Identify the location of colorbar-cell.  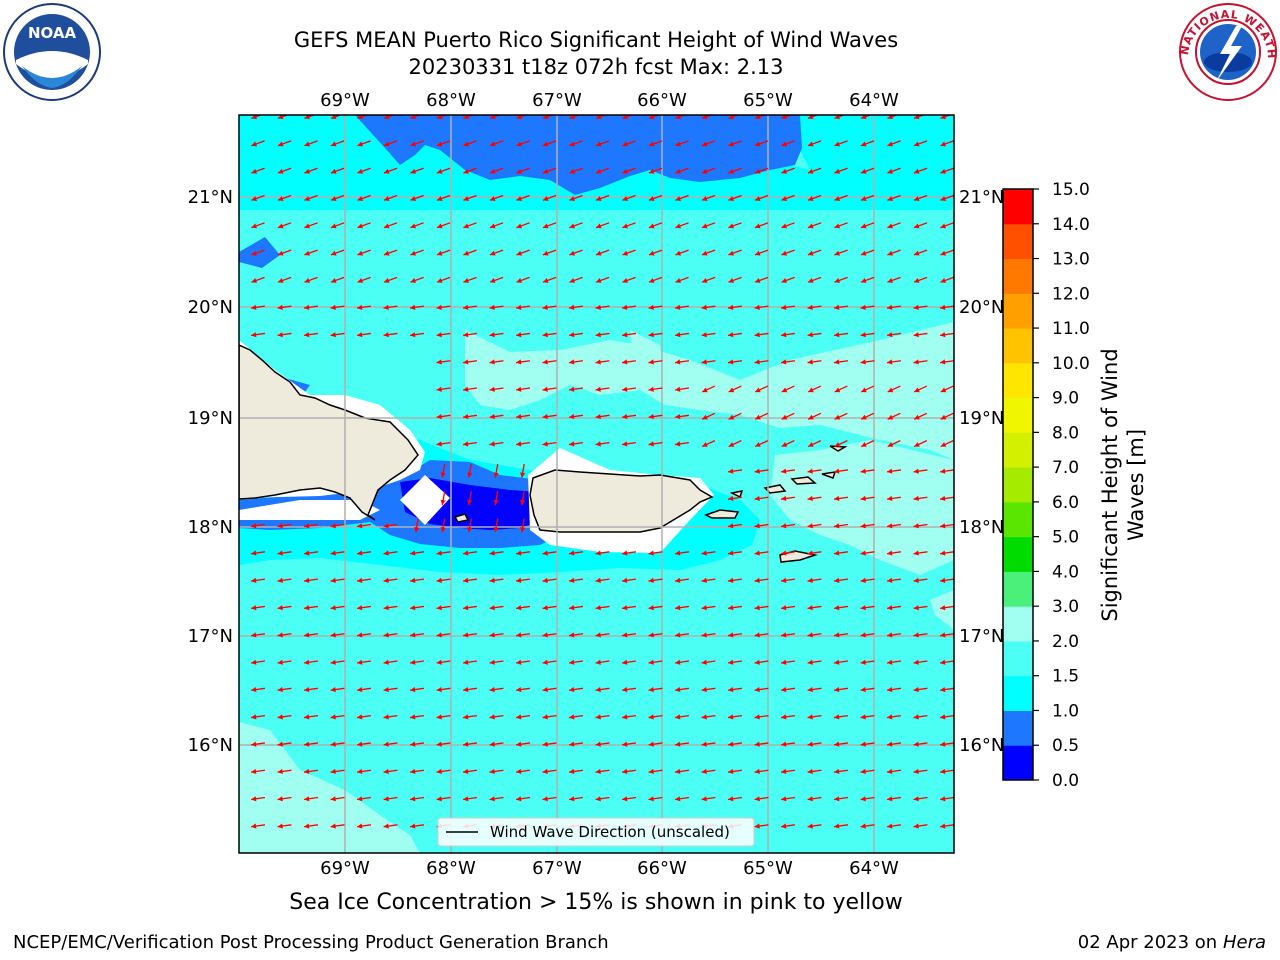
(1018, 763).